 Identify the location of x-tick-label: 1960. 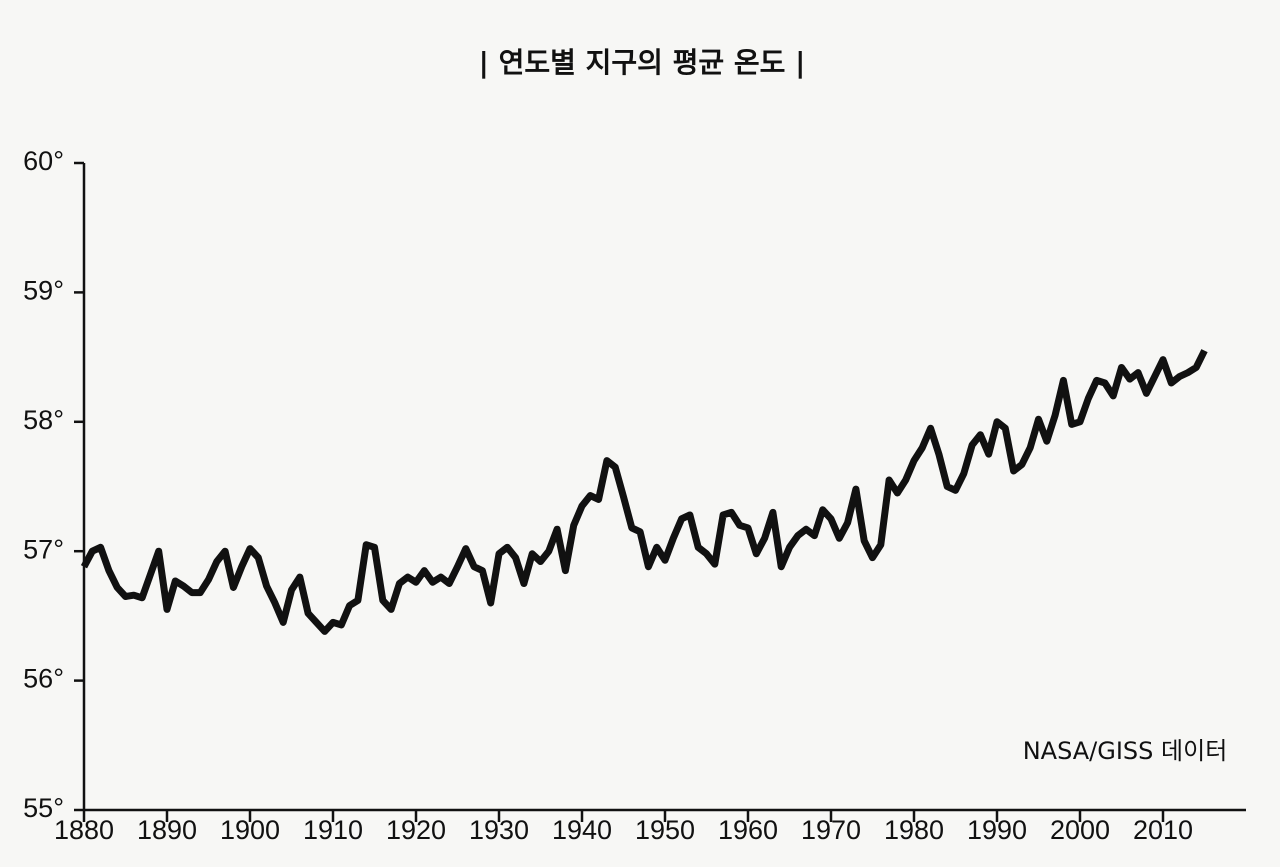
(748, 830).